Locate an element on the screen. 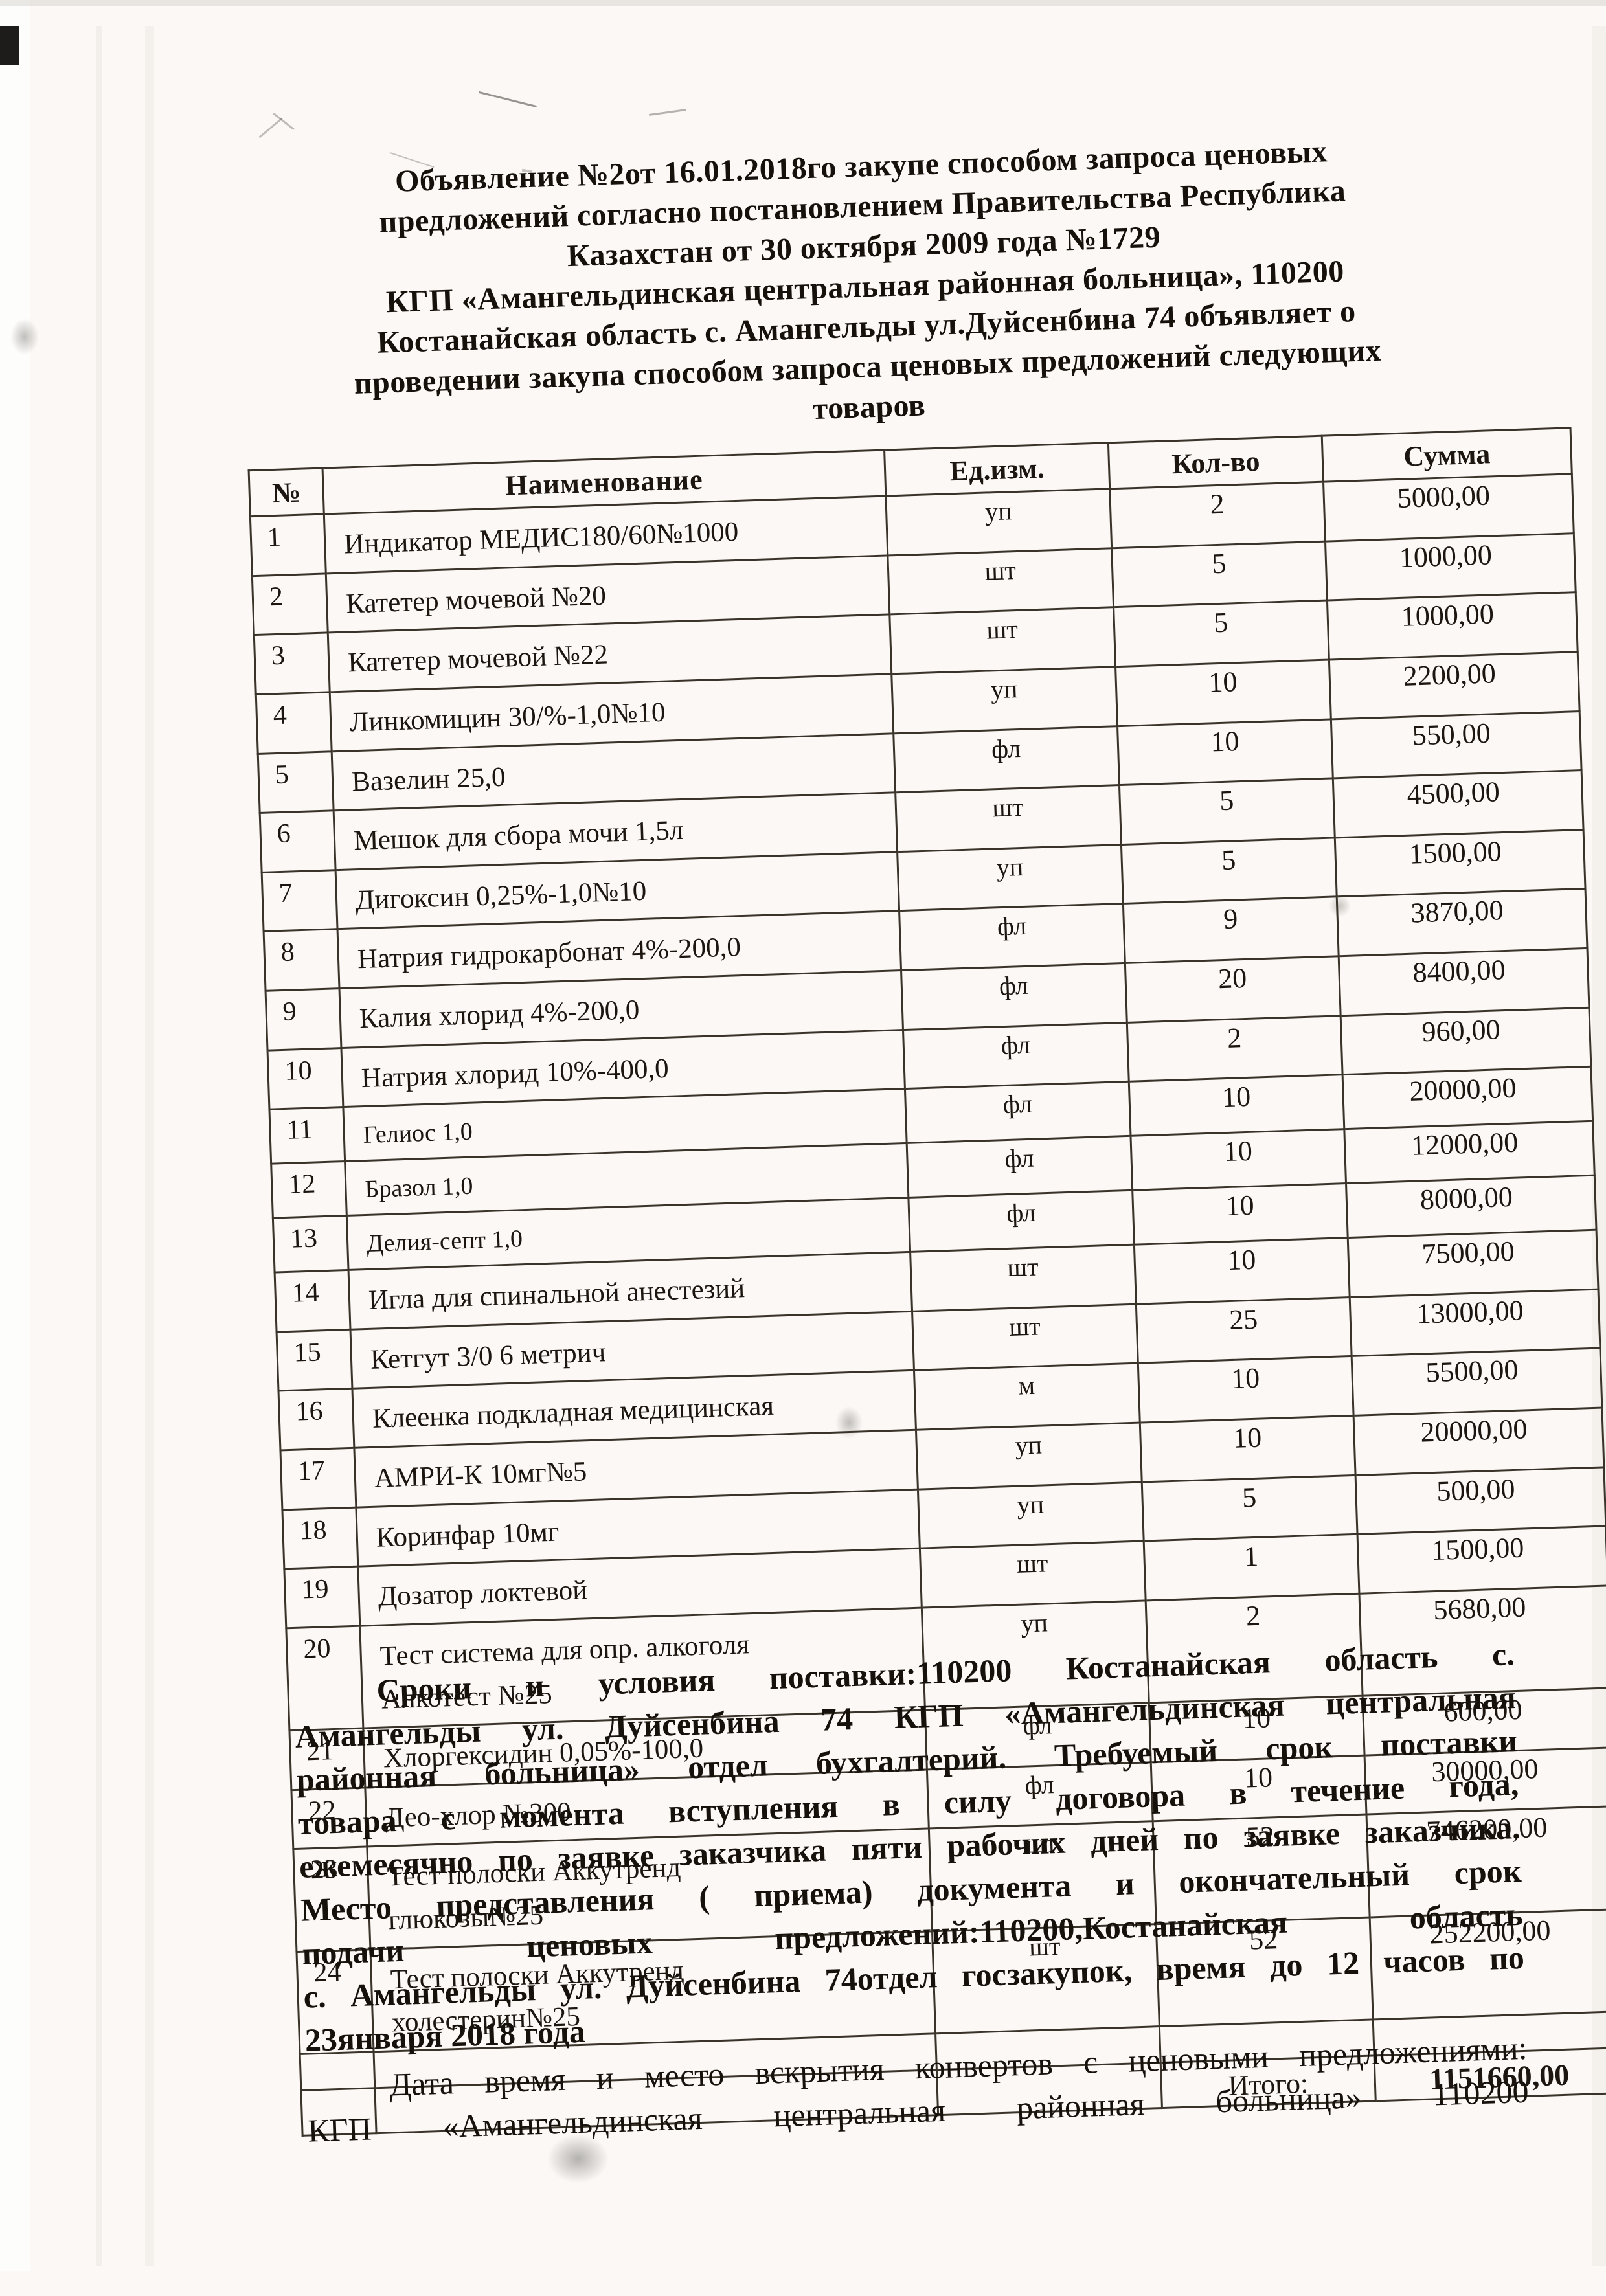  scan-corner-mark is located at coordinates (9, 45).